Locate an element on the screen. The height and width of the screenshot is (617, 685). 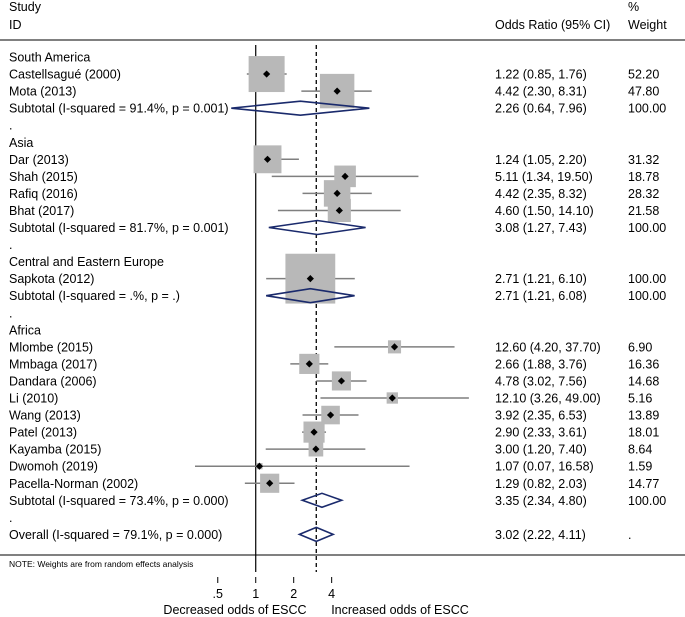
study-label: Bhat (2017) is located at coordinates (41, 211).